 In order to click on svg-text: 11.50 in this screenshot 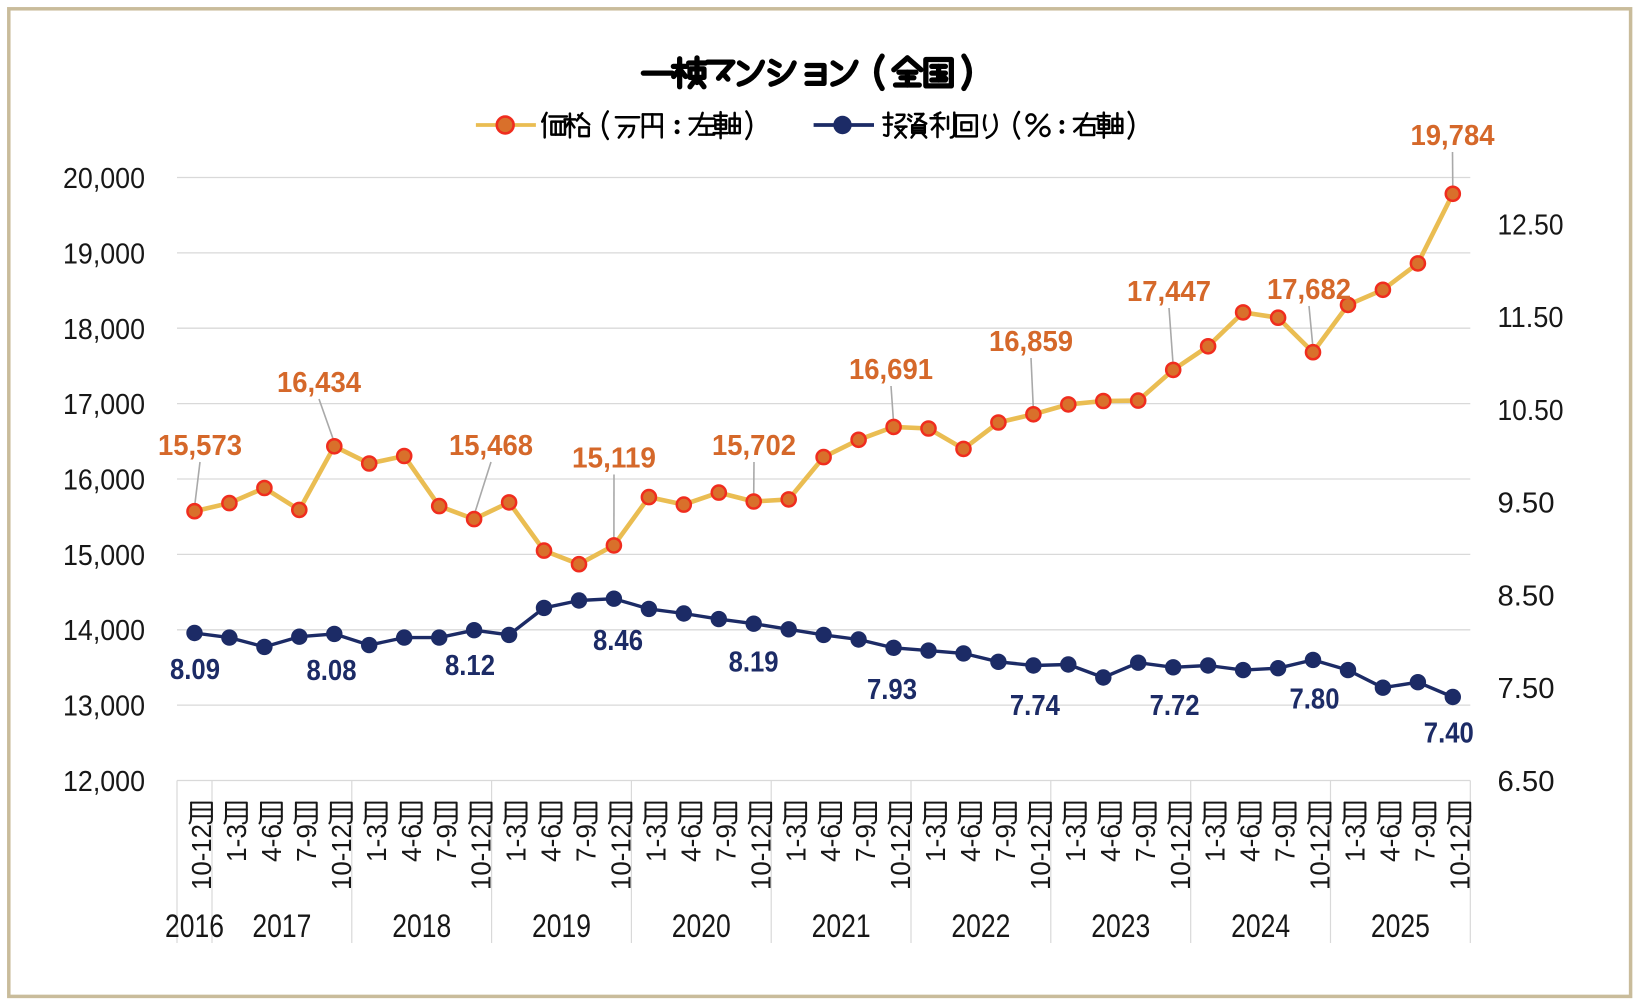, I will do `click(1531, 318)`.